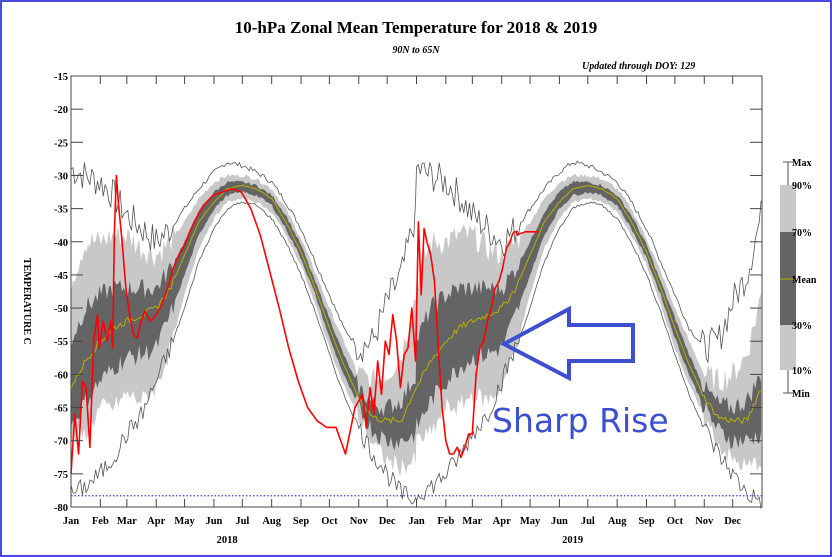  What do you see at coordinates (802, 326) in the screenshot?
I see `legend-label: 30%` at bounding box center [802, 326].